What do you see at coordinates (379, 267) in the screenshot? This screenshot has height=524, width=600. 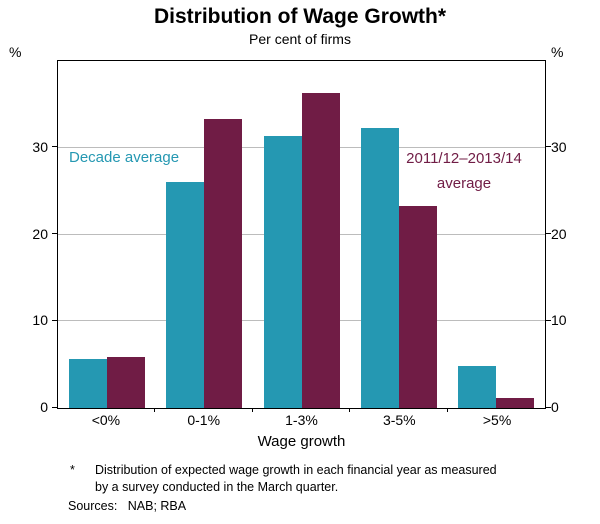 I see `bar-decade-average-3-5%` at bounding box center [379, 267].